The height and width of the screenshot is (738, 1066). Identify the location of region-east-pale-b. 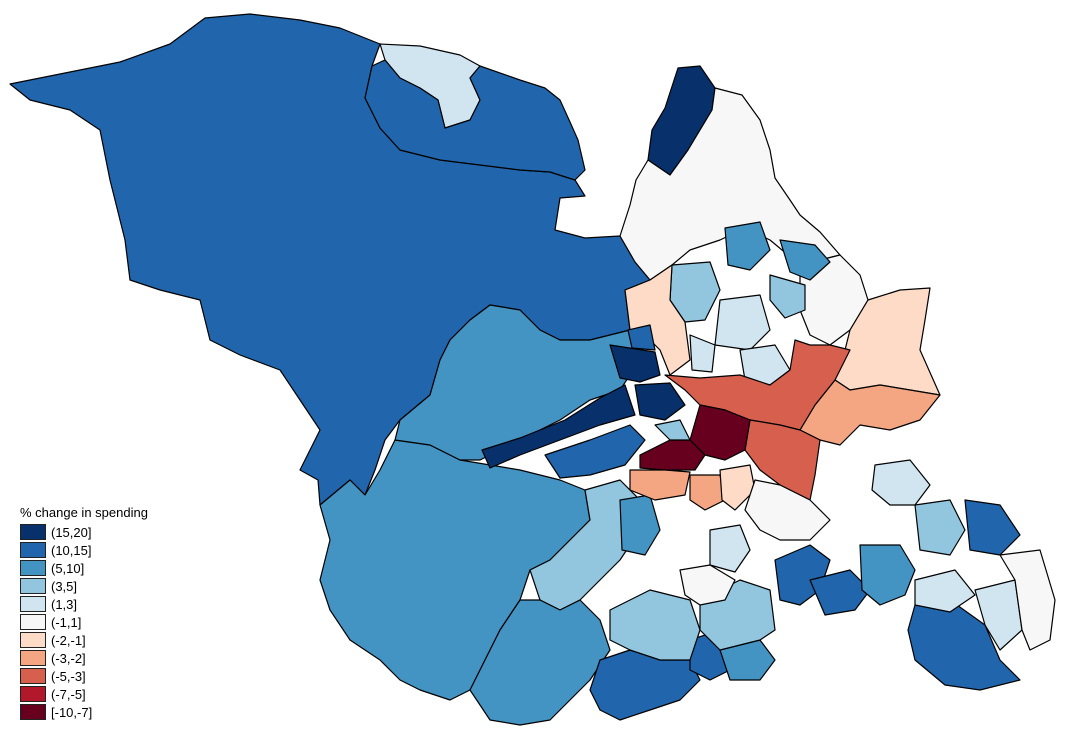
(998, 615).